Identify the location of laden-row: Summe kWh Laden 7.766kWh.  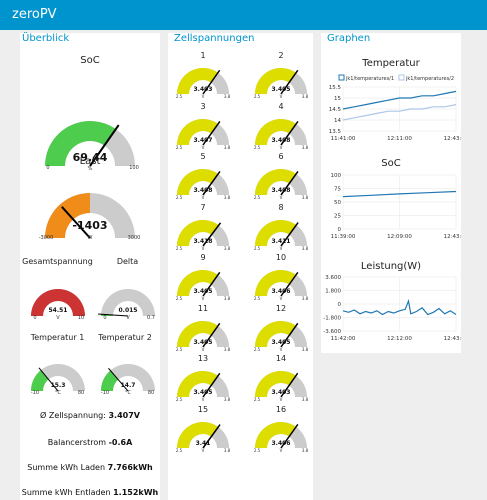
(90, 467).